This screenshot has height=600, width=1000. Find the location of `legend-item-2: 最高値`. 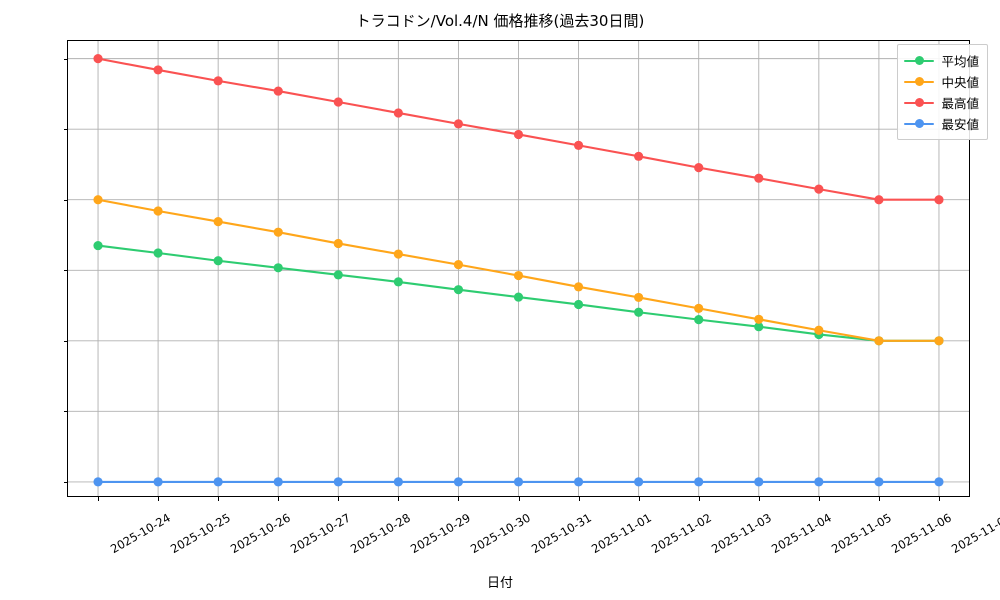

legend-item-2: 最高値 is located at coordinates (941, 102).